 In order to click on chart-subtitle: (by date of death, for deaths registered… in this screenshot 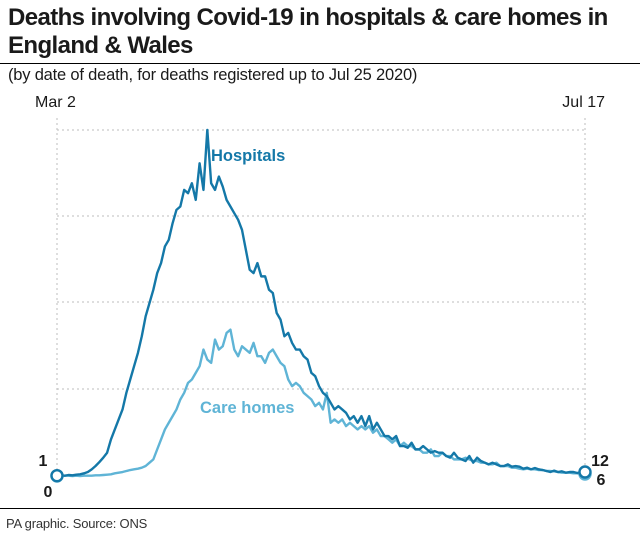, I will do `click(213, 75)`.